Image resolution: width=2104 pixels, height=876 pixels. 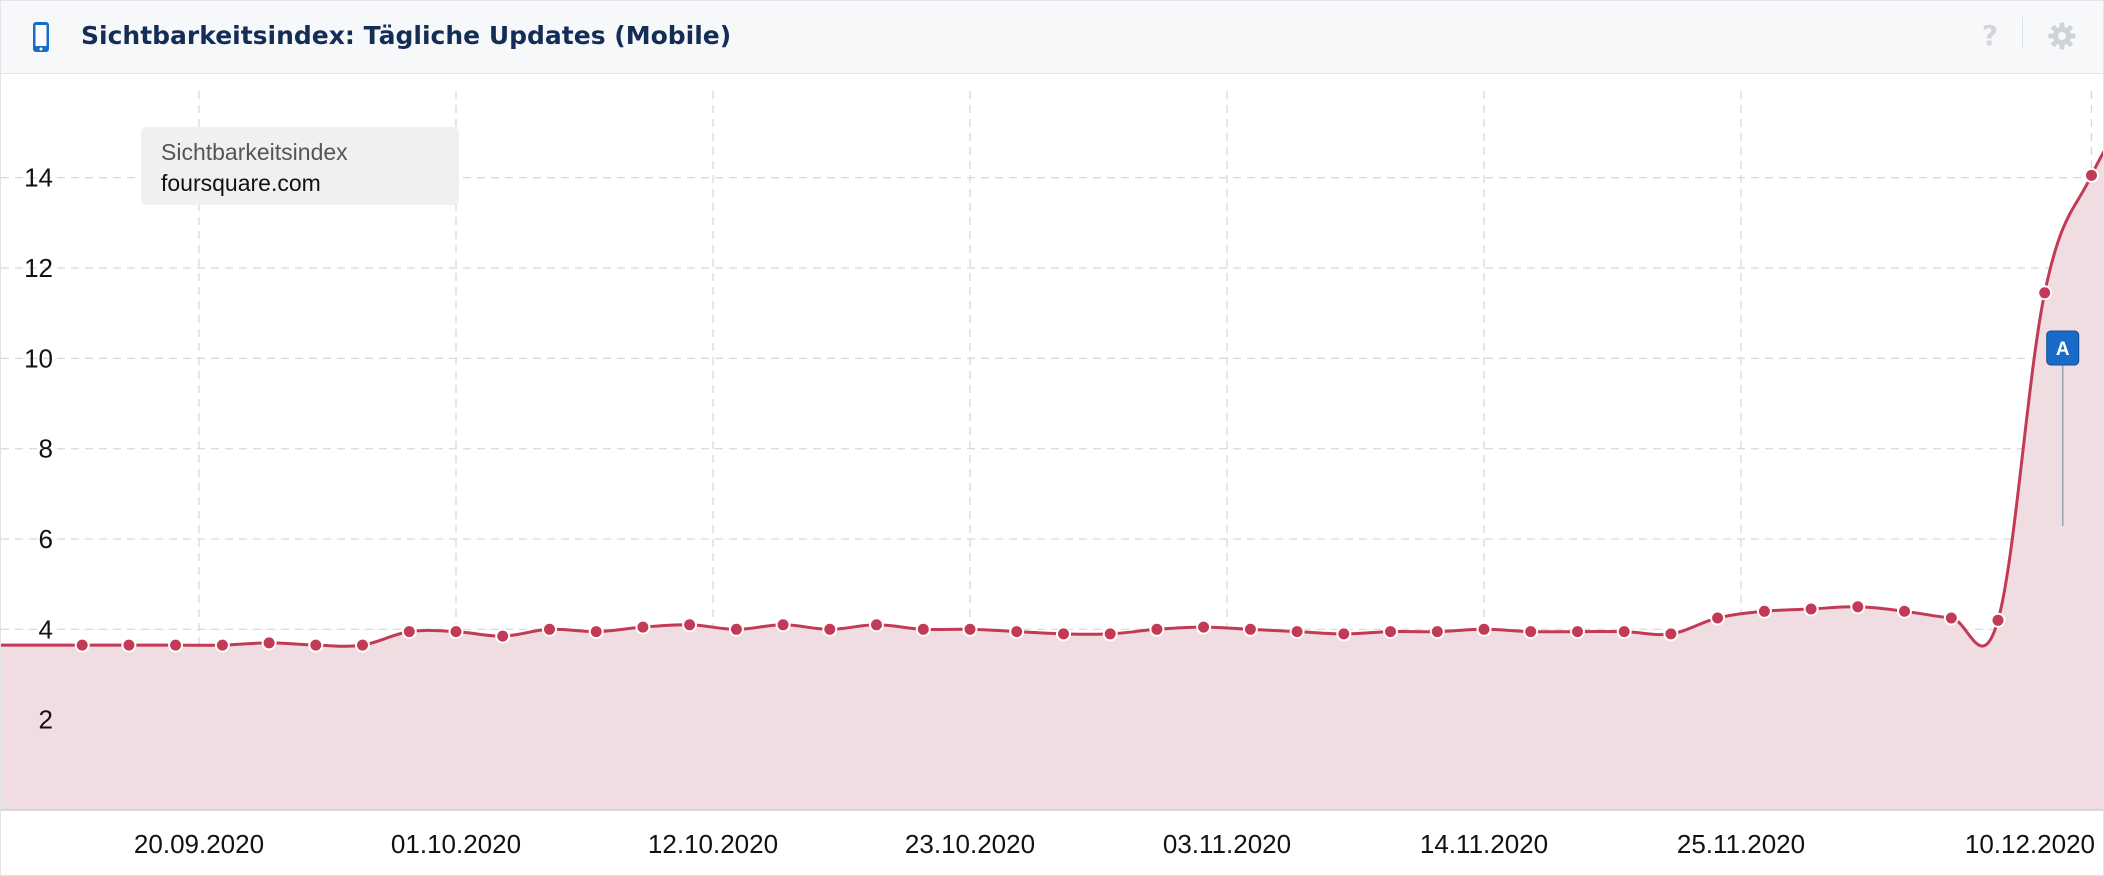 I want to click on legend-domain: foursquare.com, so click(x=241, y=183).